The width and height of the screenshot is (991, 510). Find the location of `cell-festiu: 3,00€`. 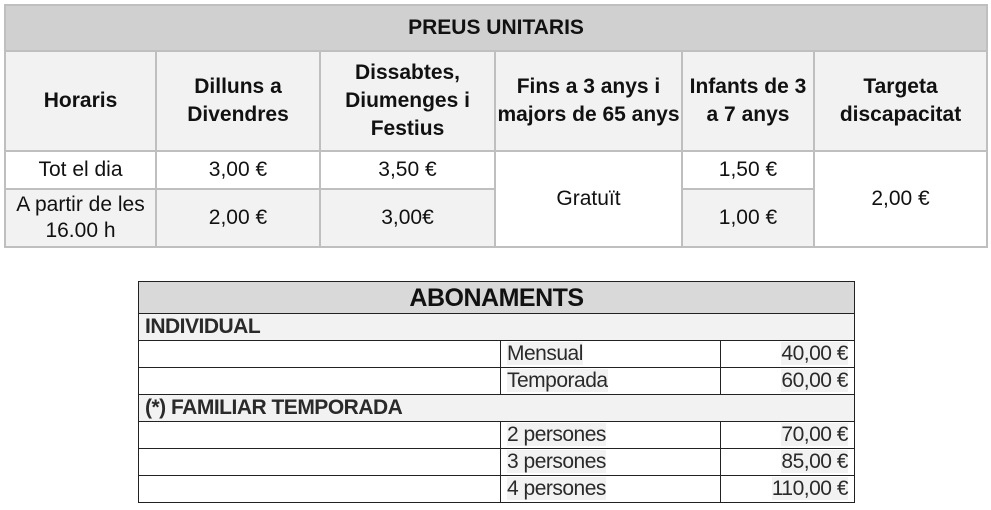

cell-festiu: 3,00€ is located at coordinates (407, 218).